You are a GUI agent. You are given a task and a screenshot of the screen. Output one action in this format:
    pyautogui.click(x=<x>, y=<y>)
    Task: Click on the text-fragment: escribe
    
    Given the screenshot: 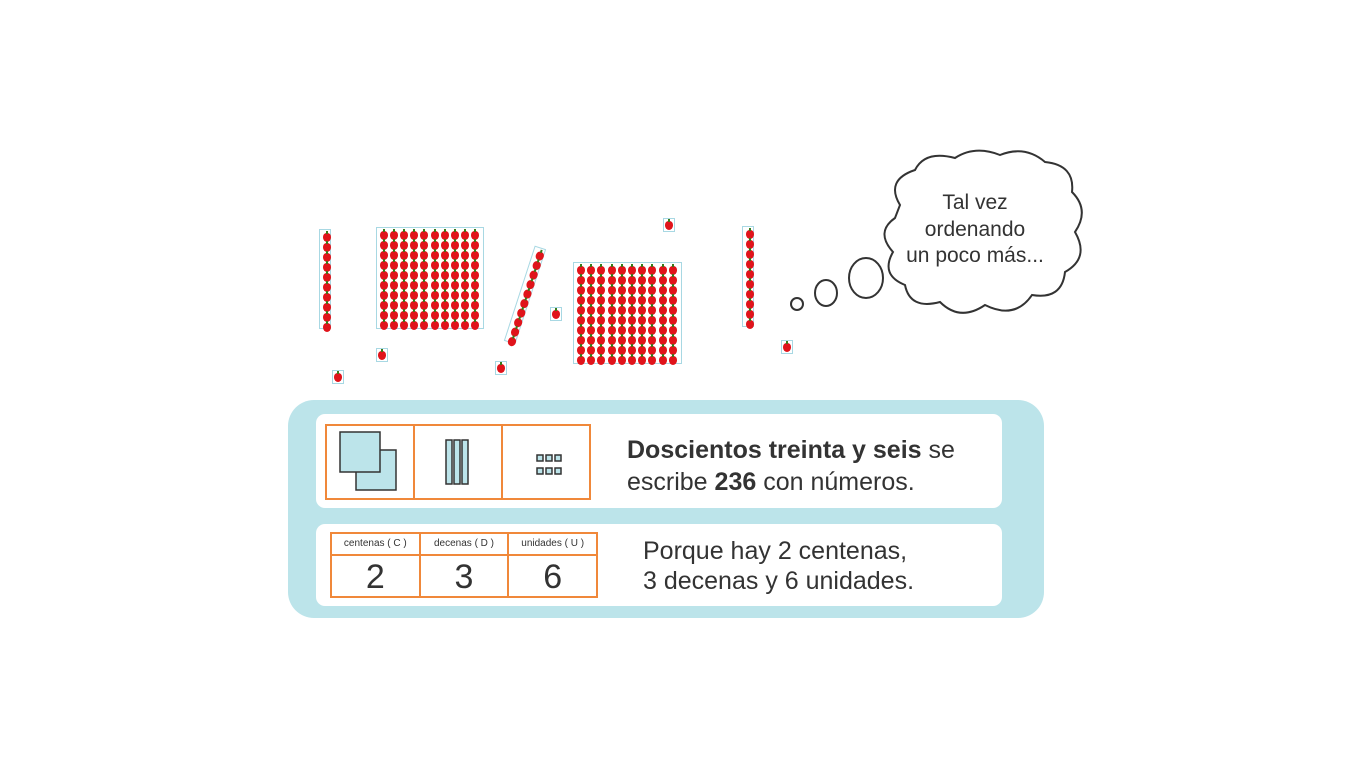 What is the action you would take?
    pyautogui.click(x=671, y=482)
    